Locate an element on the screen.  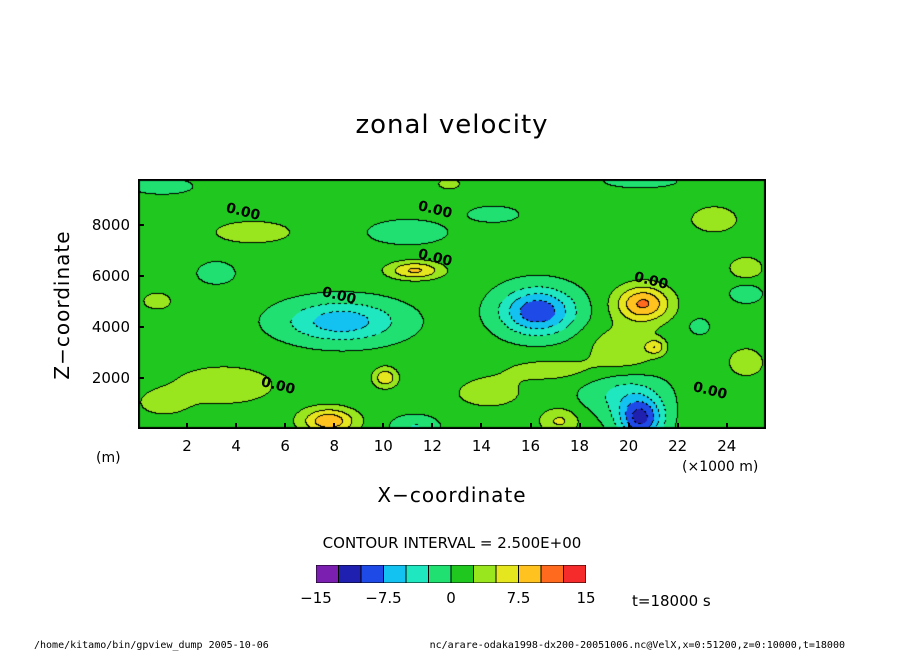
x-tick-label: 2 is located at coordinates (187, 446).